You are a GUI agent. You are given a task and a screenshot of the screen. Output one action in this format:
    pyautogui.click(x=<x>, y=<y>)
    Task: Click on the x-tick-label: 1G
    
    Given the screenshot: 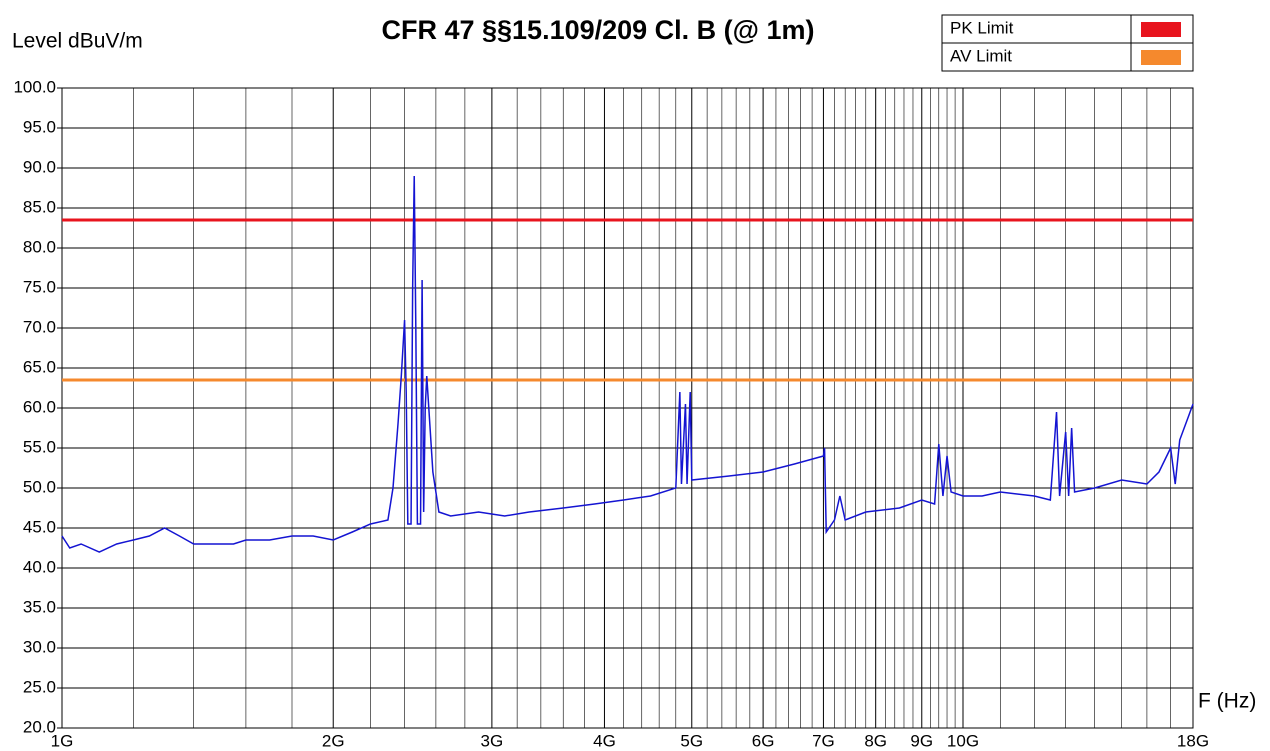 What is the action you would take?
    pyautogui.click(x=62, y=740)
    